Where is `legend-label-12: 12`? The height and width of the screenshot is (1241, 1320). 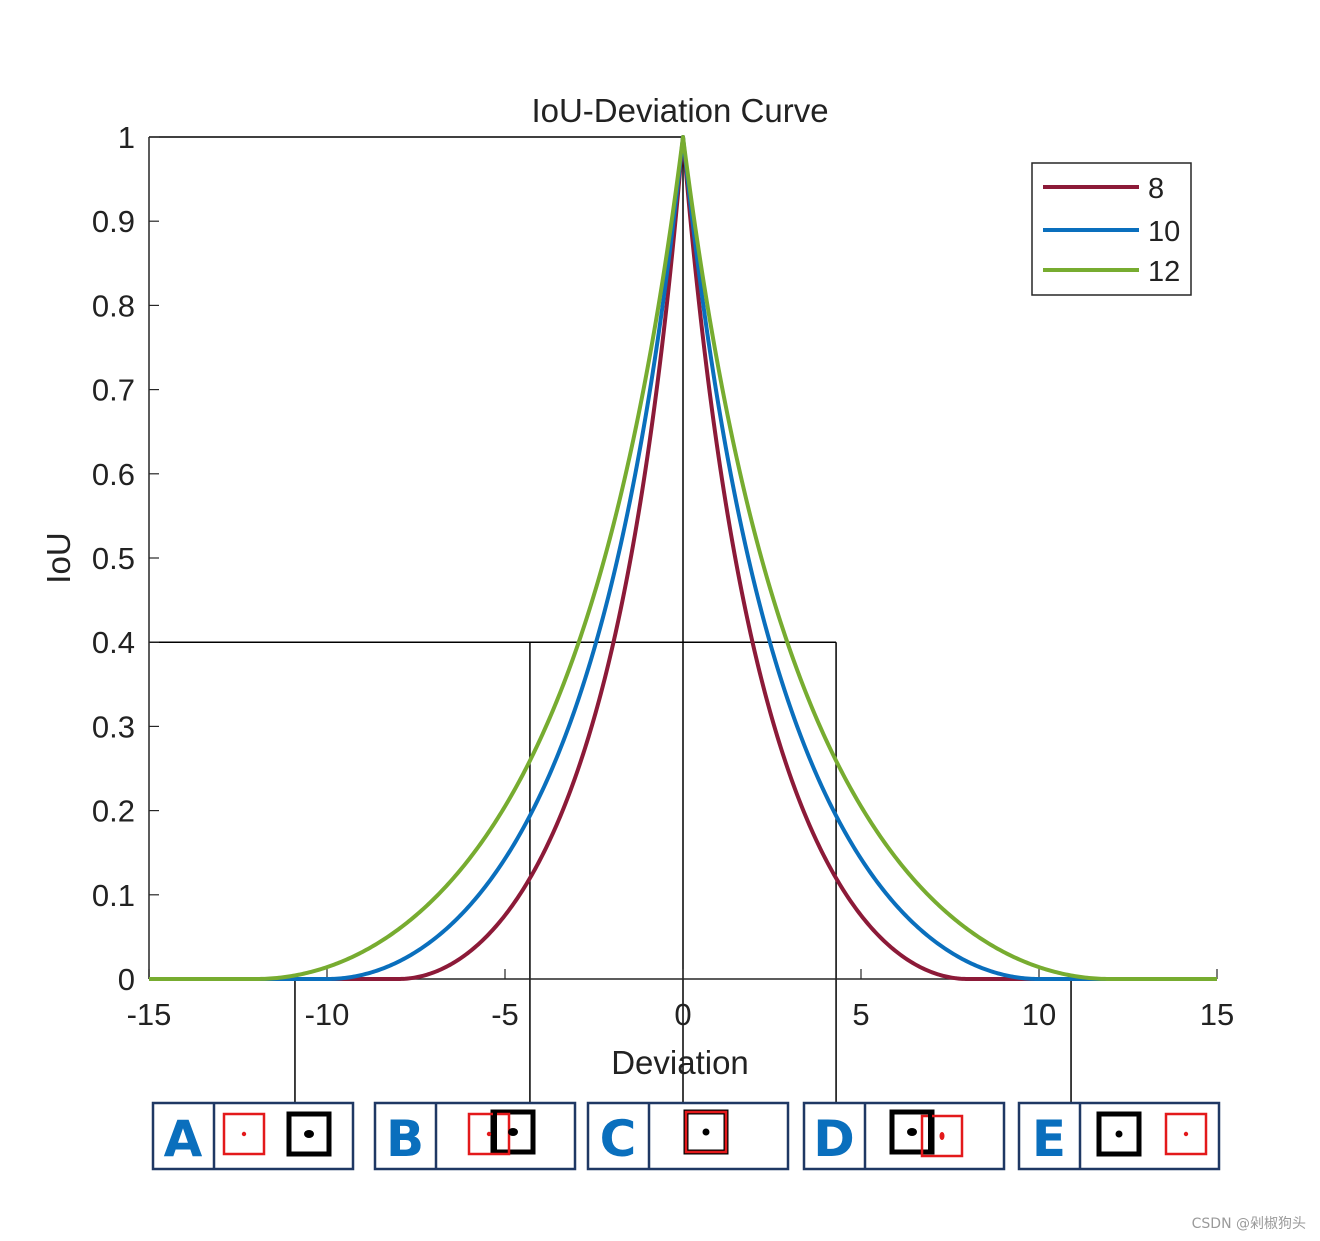 legend-label-12: 12 is located at coordinates (1164, 272).